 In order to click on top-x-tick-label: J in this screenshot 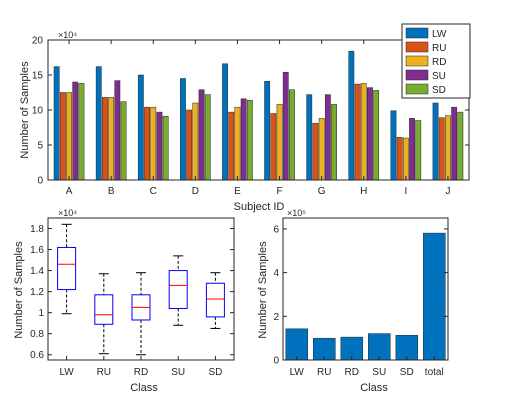, I will do `click(447, 191)`.